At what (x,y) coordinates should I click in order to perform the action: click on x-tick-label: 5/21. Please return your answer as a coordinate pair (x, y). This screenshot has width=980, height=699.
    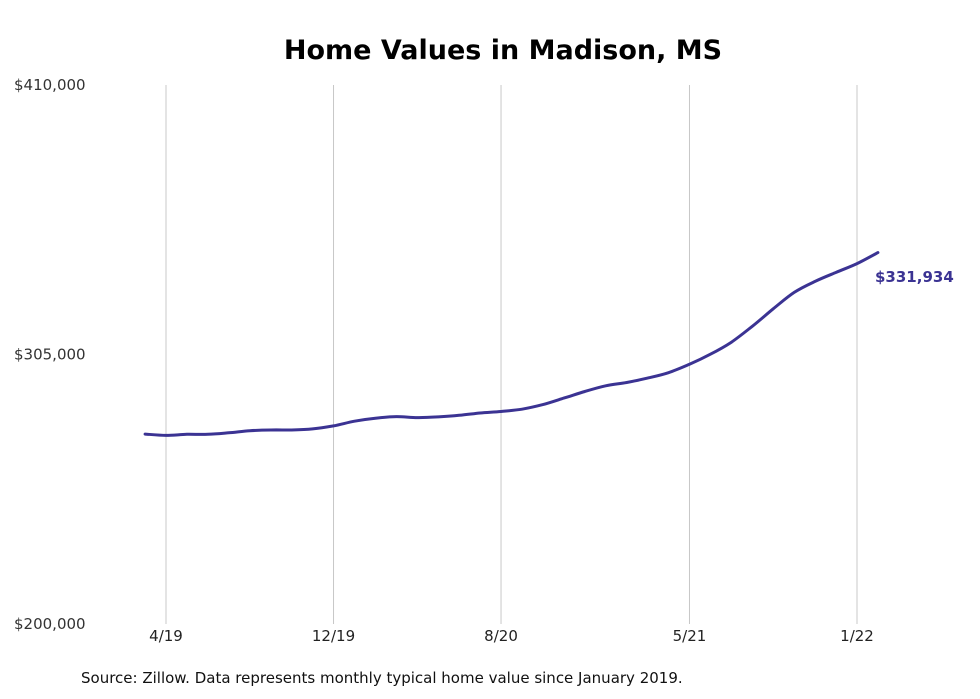
    Looking at the image, I should click on (690, 636).